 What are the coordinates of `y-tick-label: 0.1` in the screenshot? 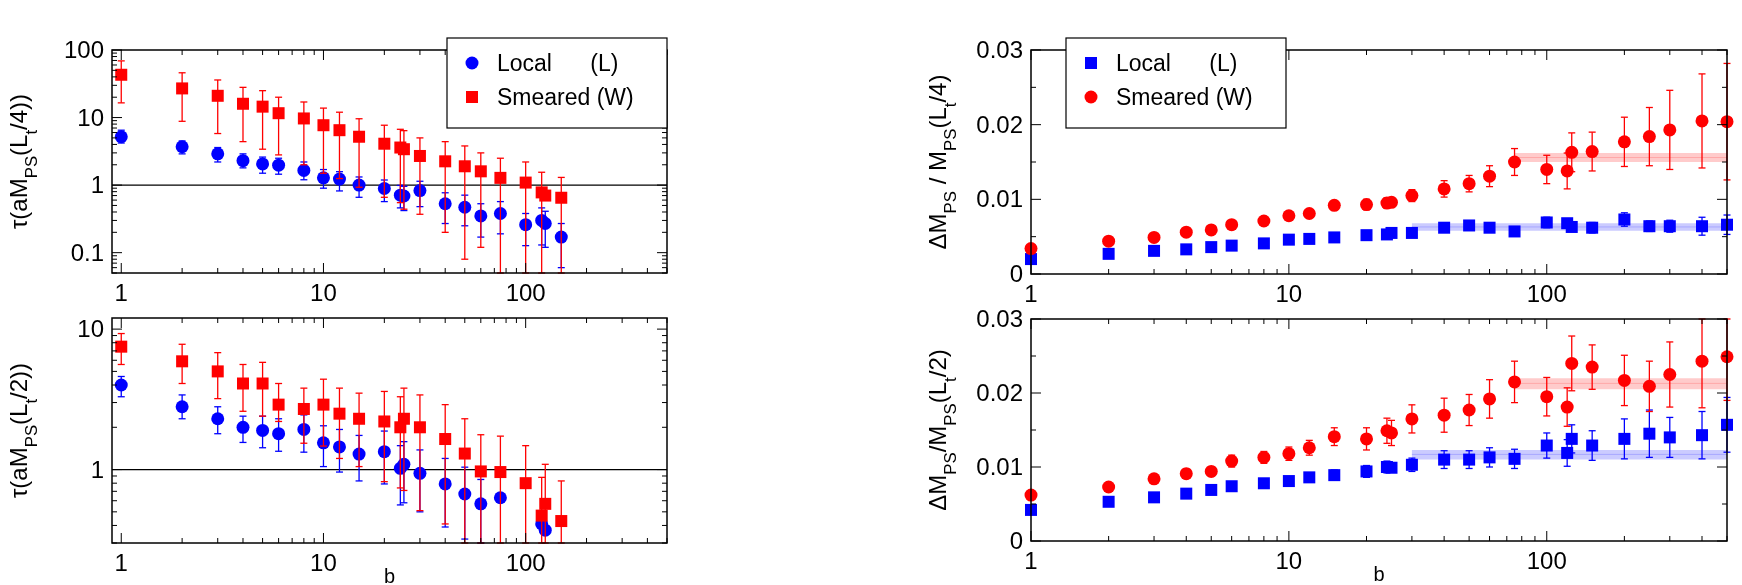 It's located at (87, 252).